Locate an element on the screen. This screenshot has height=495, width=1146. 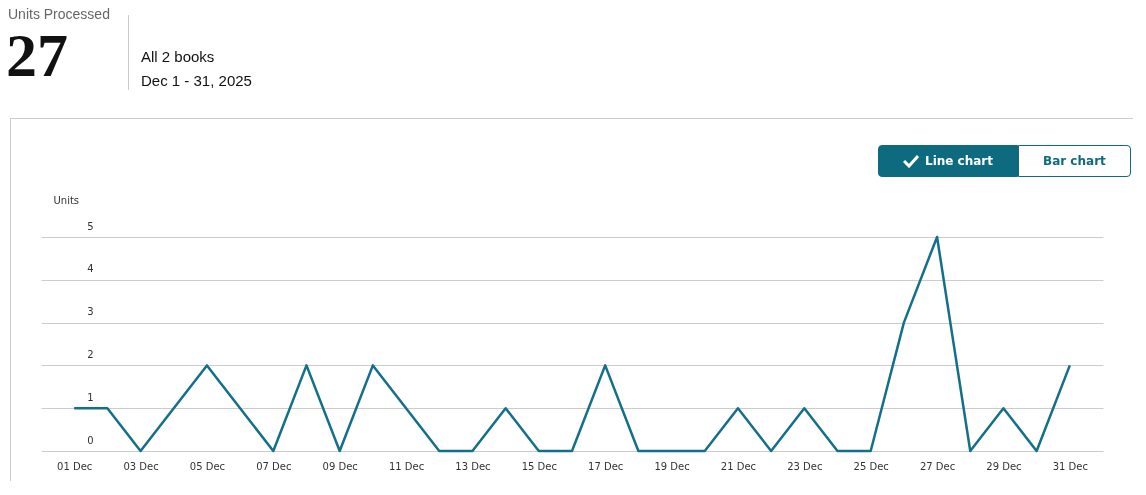
y-tick-label: 0 is located at coordinates (90, 440).